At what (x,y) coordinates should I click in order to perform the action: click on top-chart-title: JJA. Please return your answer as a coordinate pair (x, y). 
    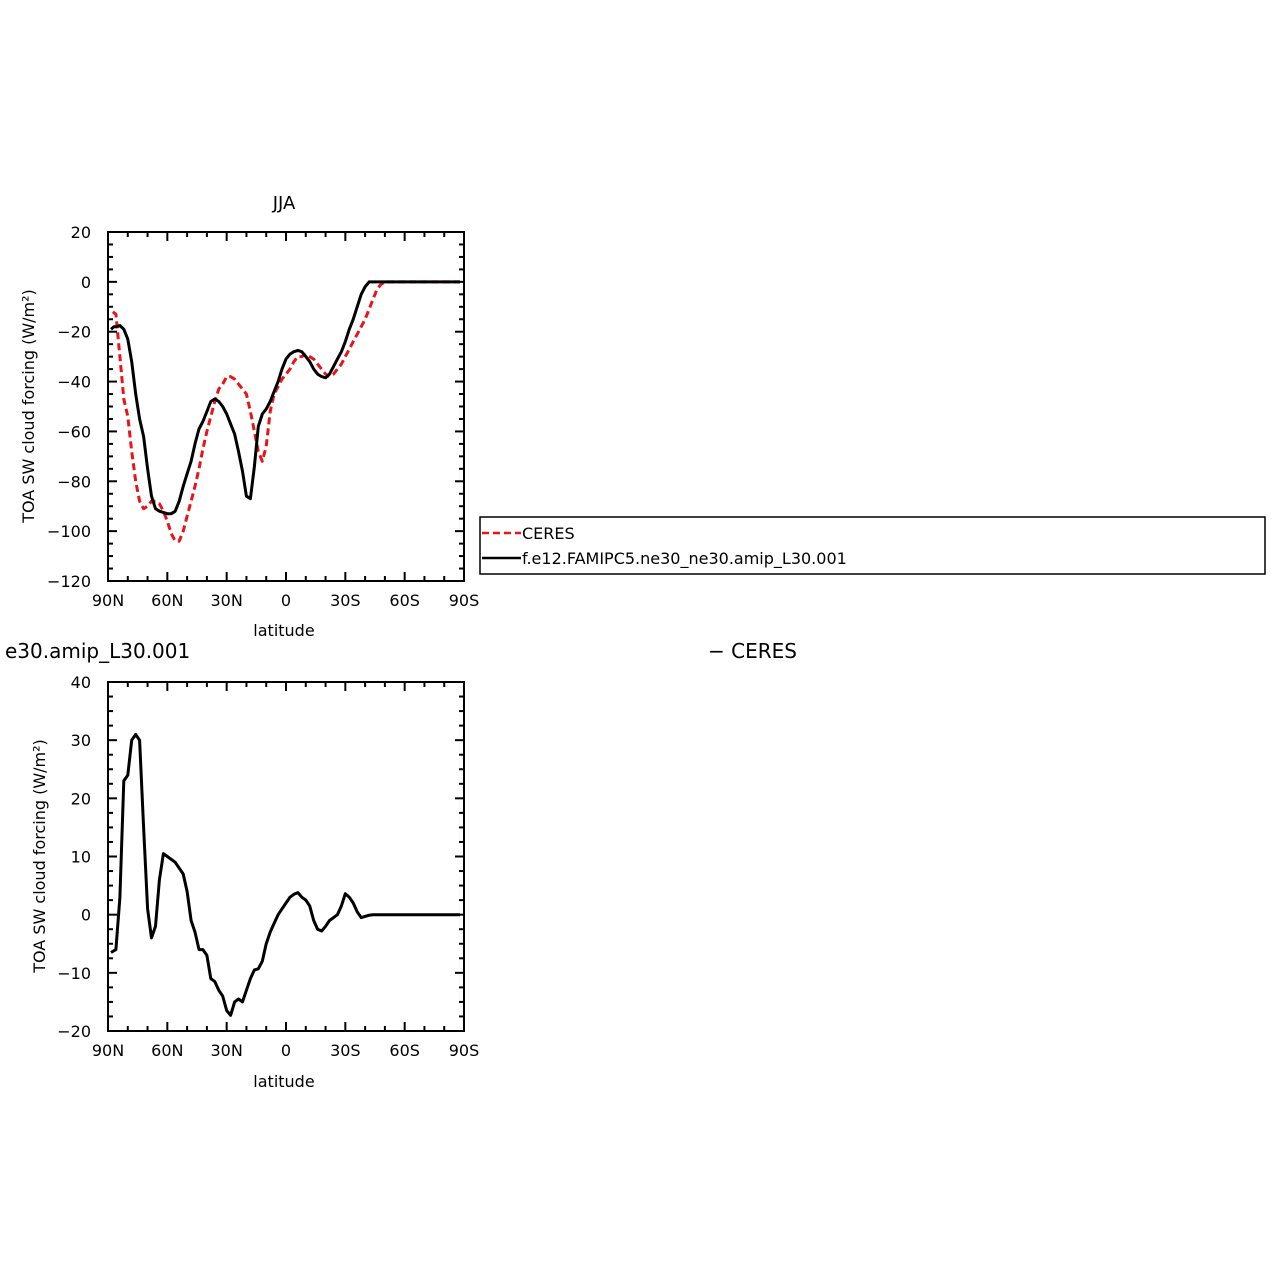
    Looking at the image, I should click on (284, 203).